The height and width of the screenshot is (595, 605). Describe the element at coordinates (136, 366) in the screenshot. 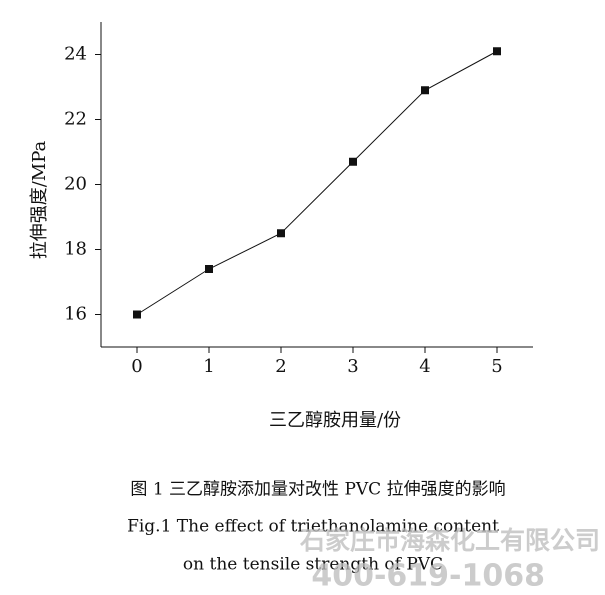

I see `x-tick-label: 0` at that location.